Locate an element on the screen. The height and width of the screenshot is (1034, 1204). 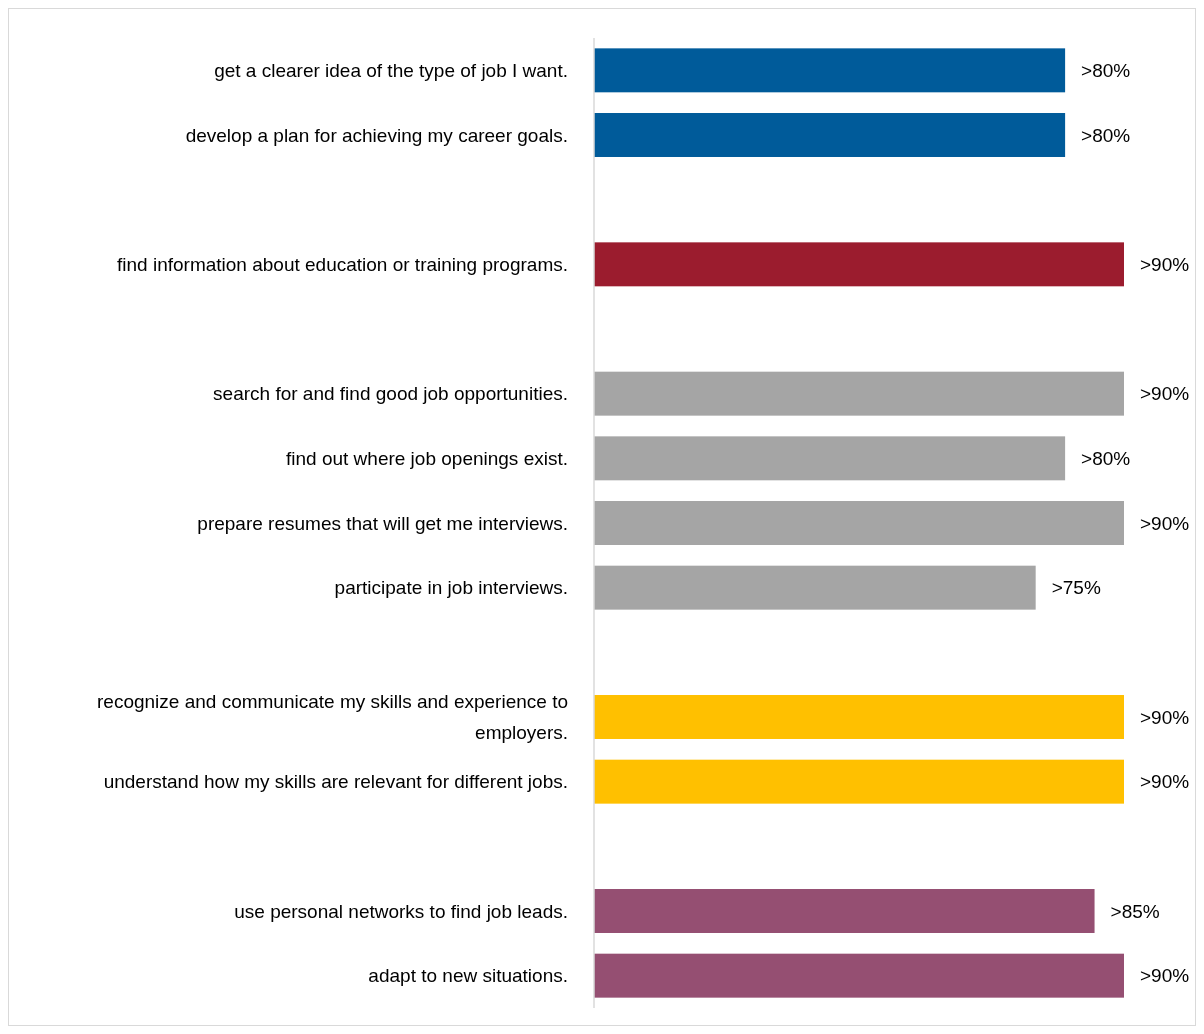
y-tick-label: find out where job openings exist. is located at coordinates (426, 458).